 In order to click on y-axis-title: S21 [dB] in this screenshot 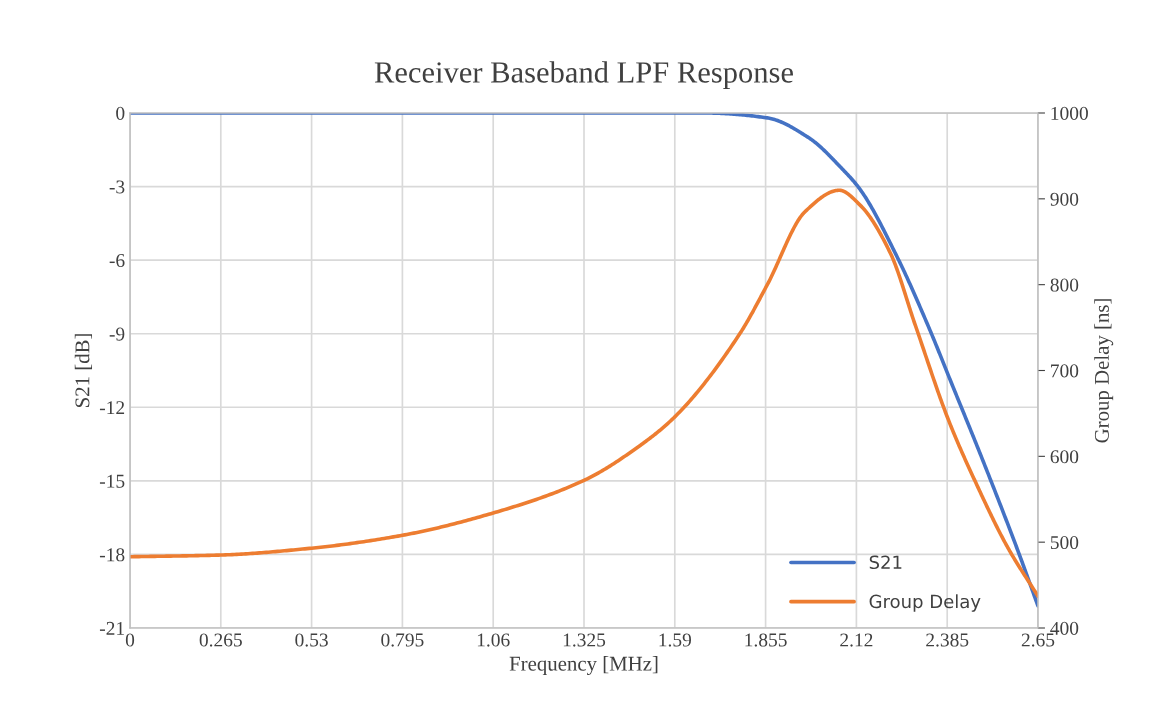, I will do `click(83, 371)`.